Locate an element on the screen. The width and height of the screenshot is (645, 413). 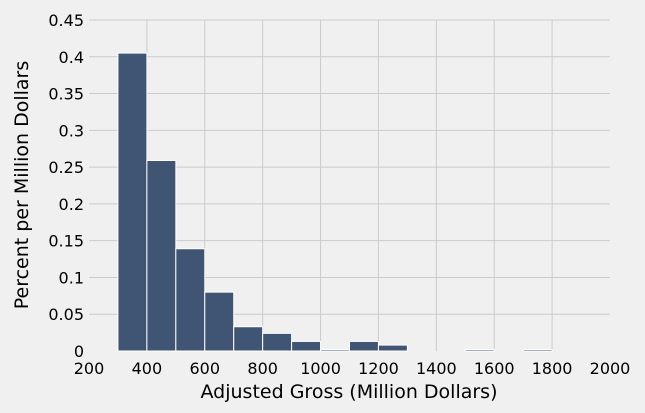
y-tick-label: 0.25 is located at coordinates (66, 167).